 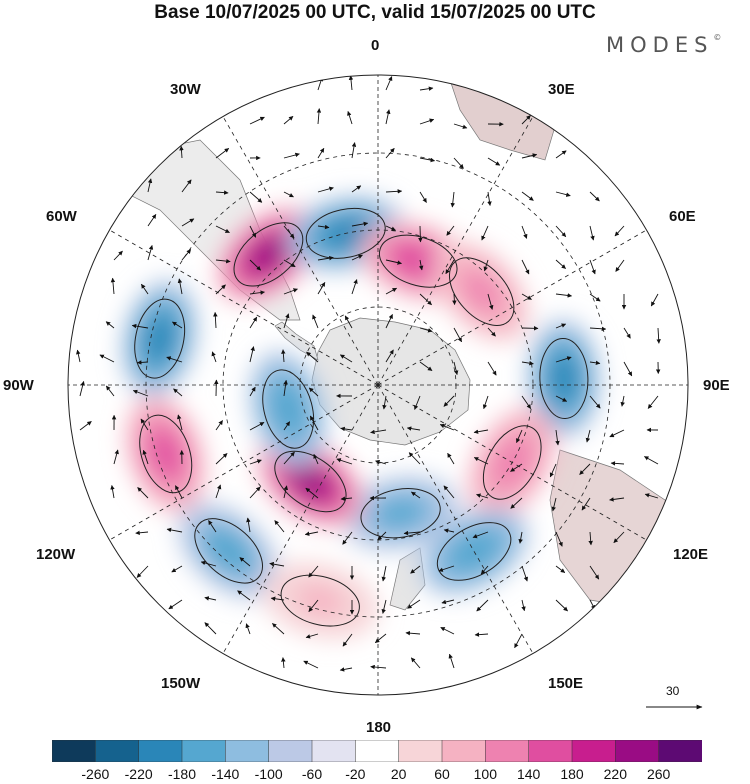 What do you see at coordinates (682, 216) in the screenshot?
I see `lon-label-60e: 60E` at bounding box center [682, 216].